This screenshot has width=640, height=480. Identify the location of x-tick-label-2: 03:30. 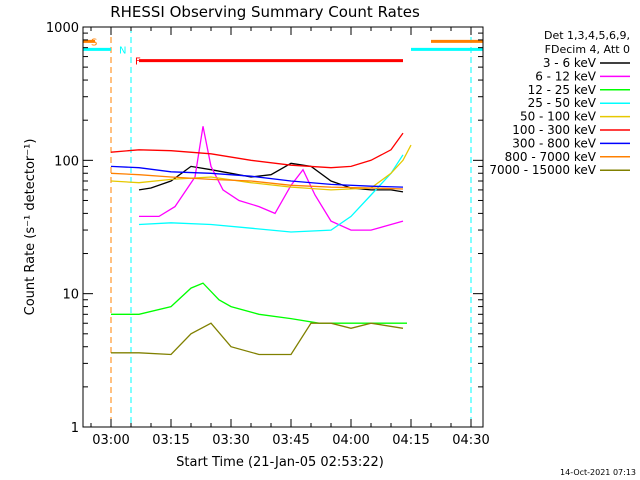
(230, 440).